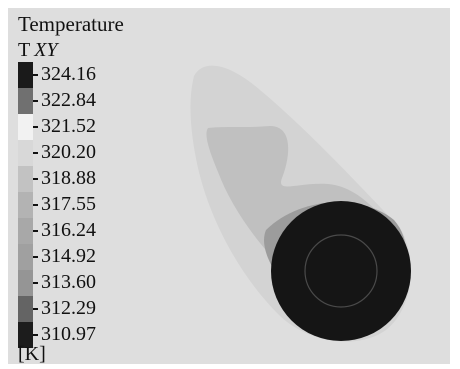 The height and width of the screenshot is (369, 460). I want to click on legend-row: 318.88, so click(73, 179).